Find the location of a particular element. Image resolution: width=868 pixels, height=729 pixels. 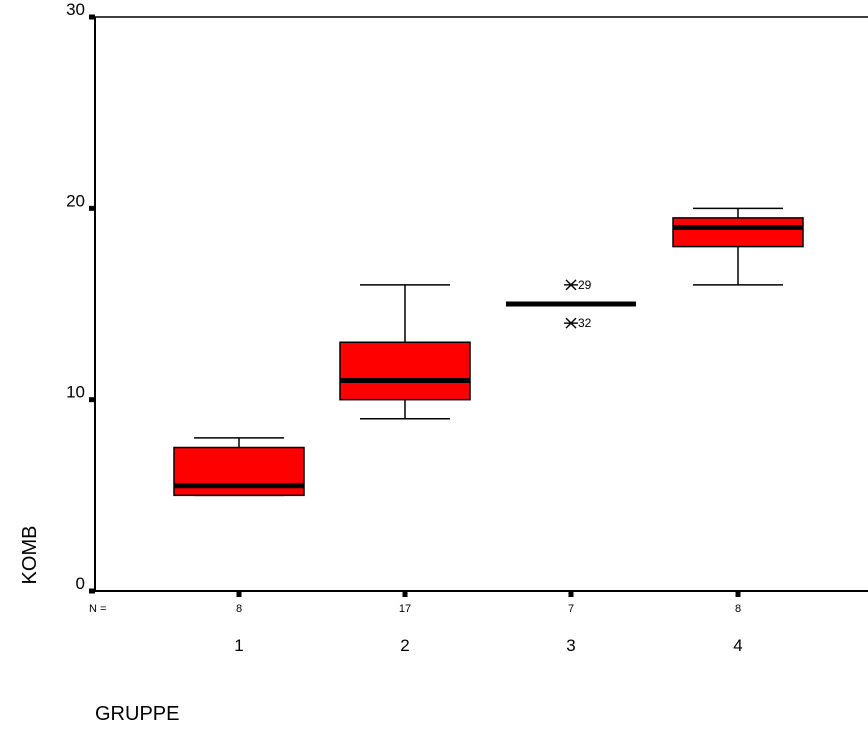

outlier-marker-29: 29 is located at coordinates (578, 285).